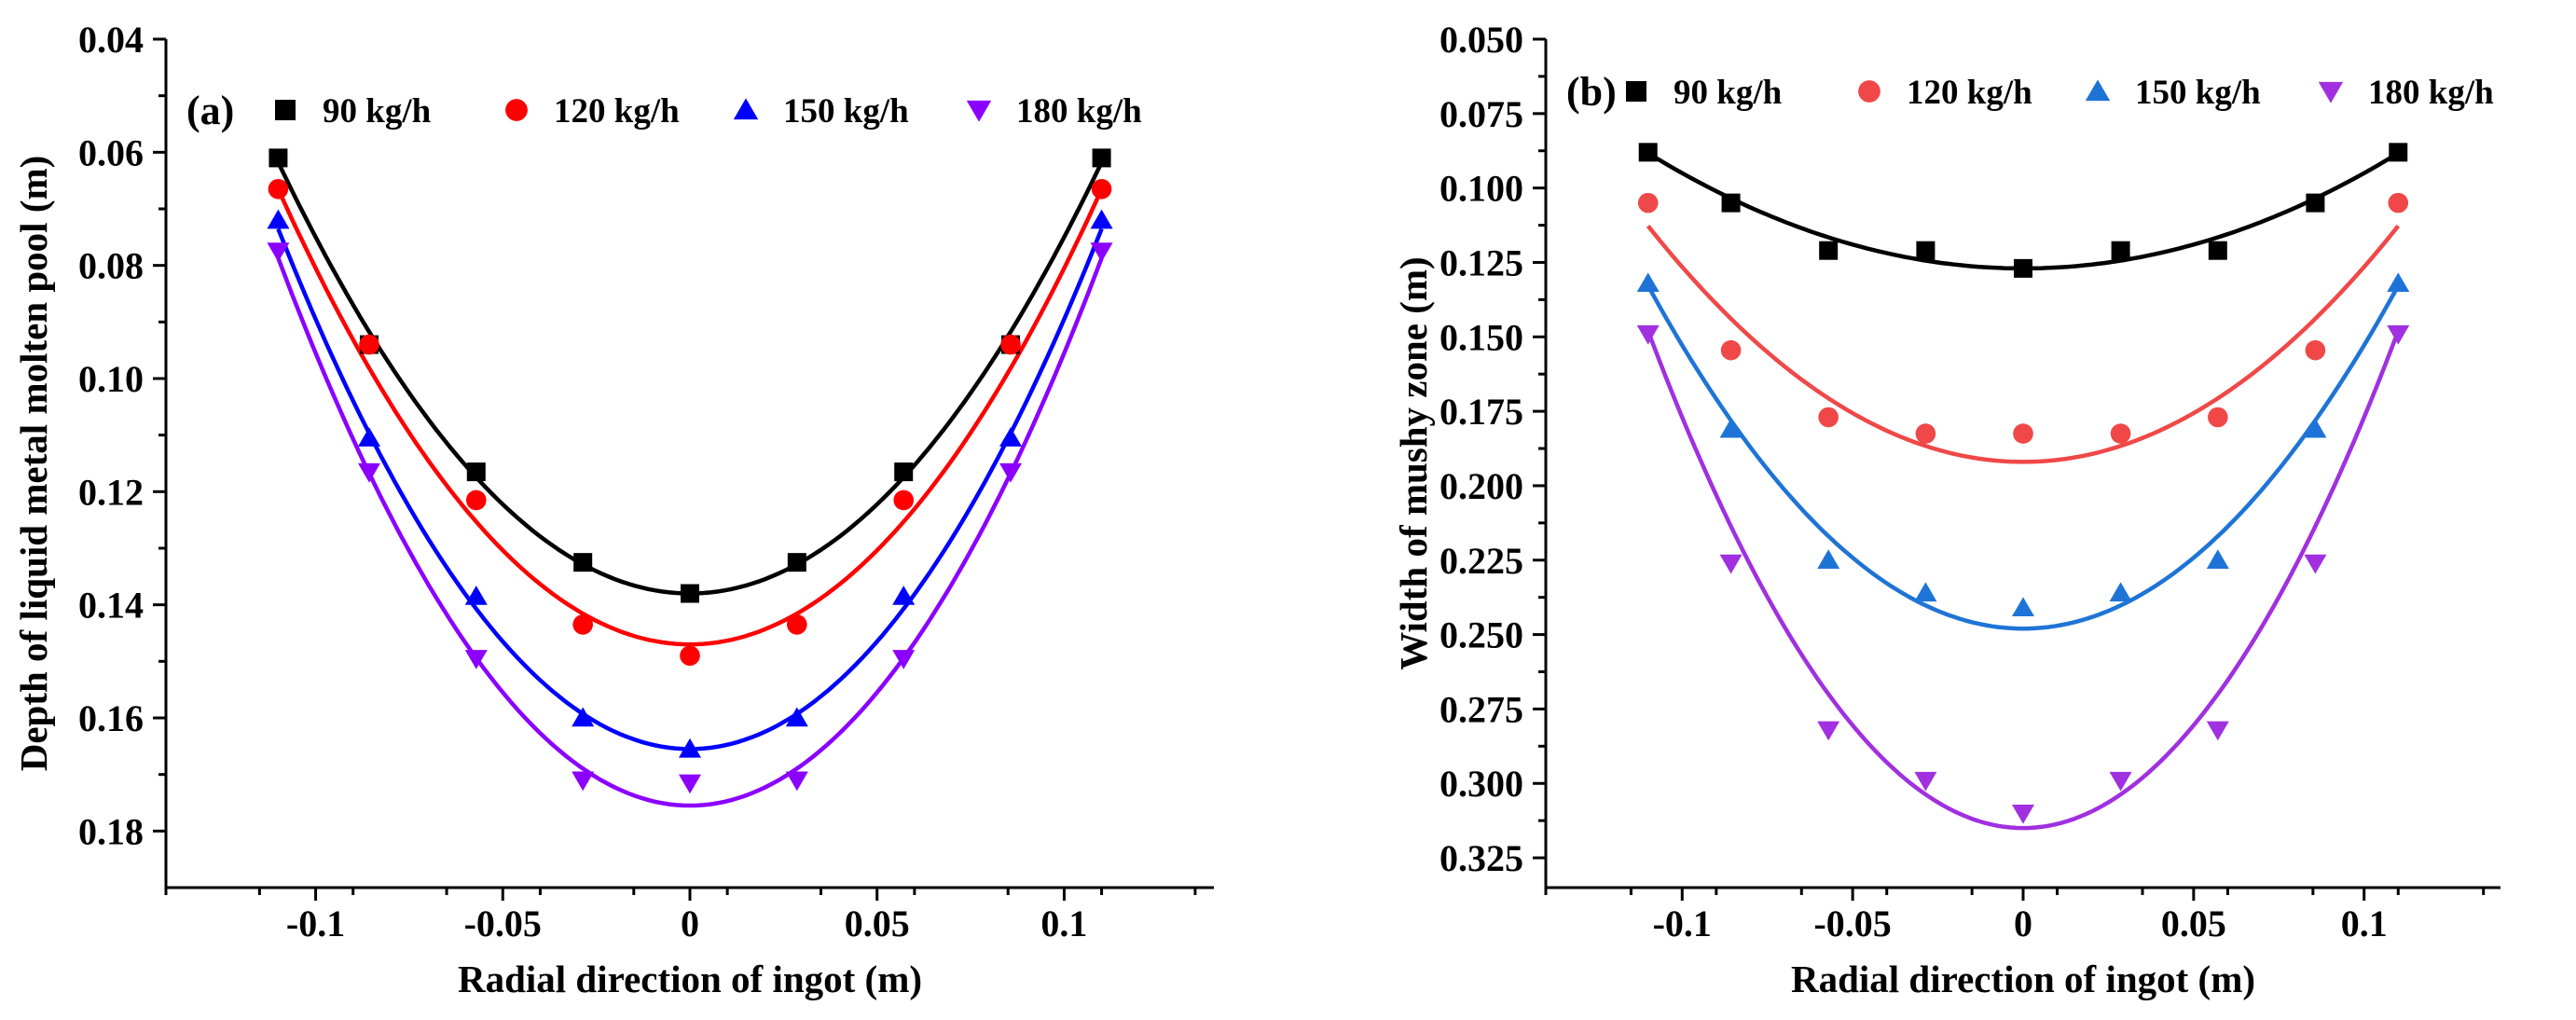  I want to click on x-tick-label: -0.05, so click(1852, 923).